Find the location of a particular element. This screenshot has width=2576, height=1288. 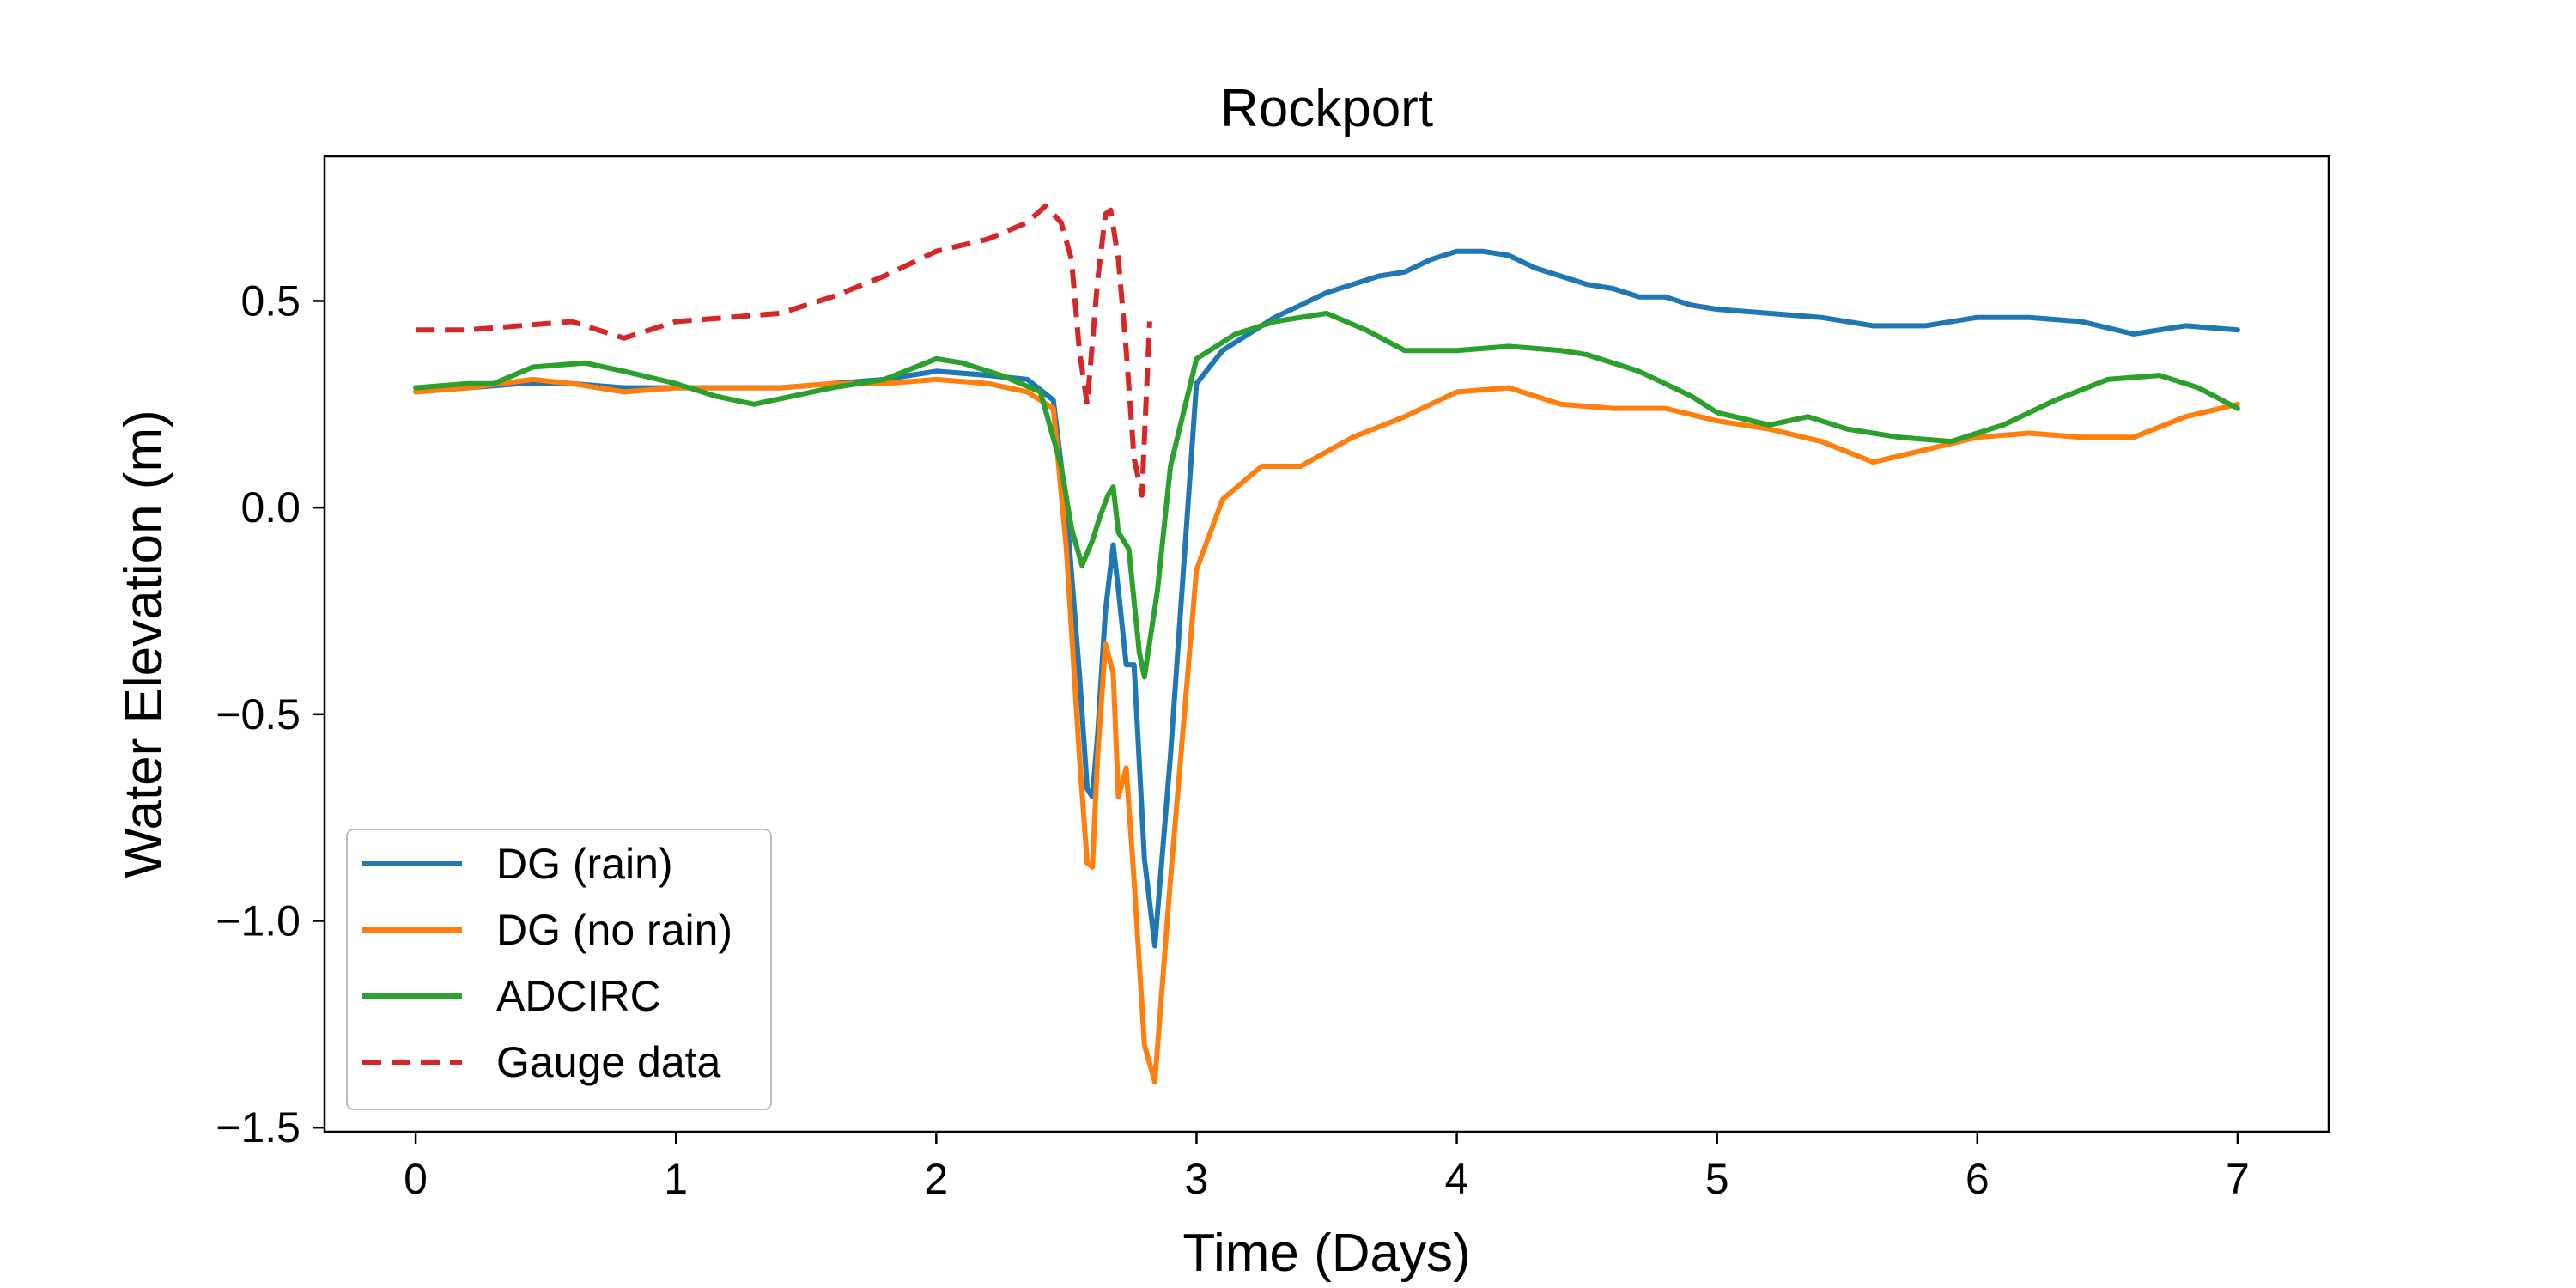

x-tick-label: 6 is located at coordinates (1977, 1179).